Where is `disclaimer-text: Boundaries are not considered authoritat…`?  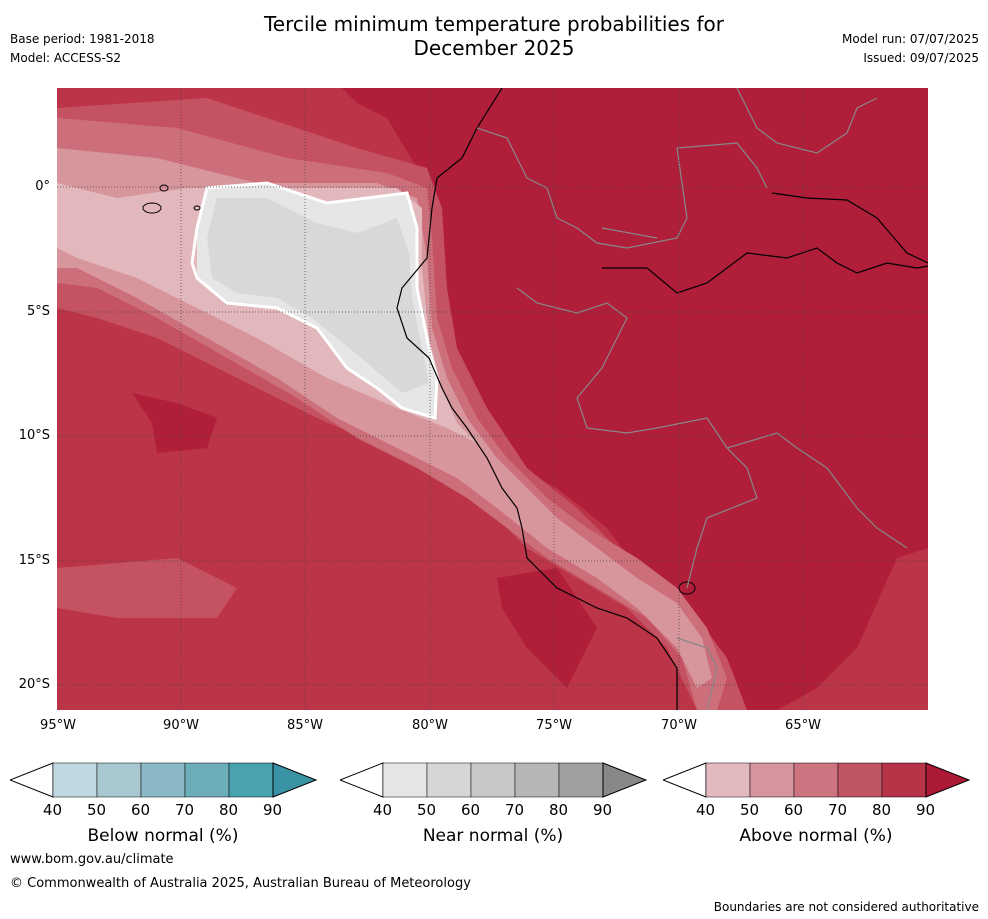 disclaimer-text: Boundaries are not considered authoritat… is located at coordinates (846, 907).